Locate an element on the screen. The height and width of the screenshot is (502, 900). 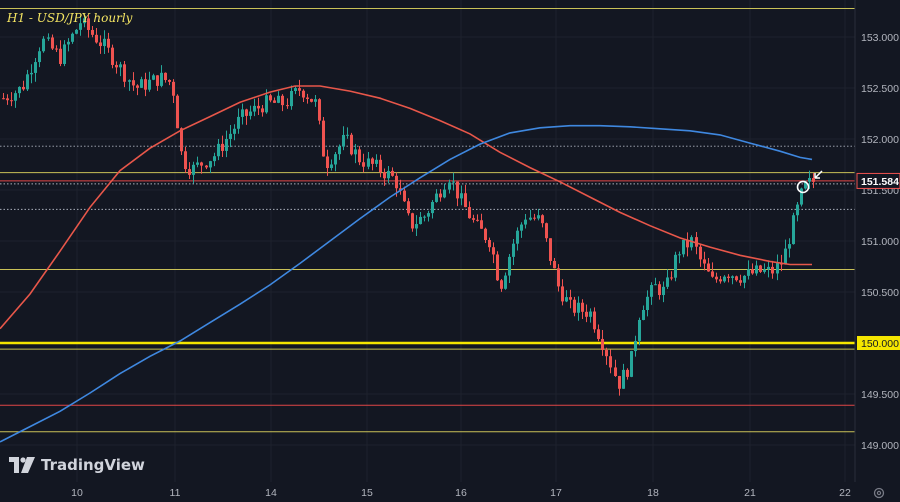
y-tick-label: 153.000 is located at coordinates (880, 38).